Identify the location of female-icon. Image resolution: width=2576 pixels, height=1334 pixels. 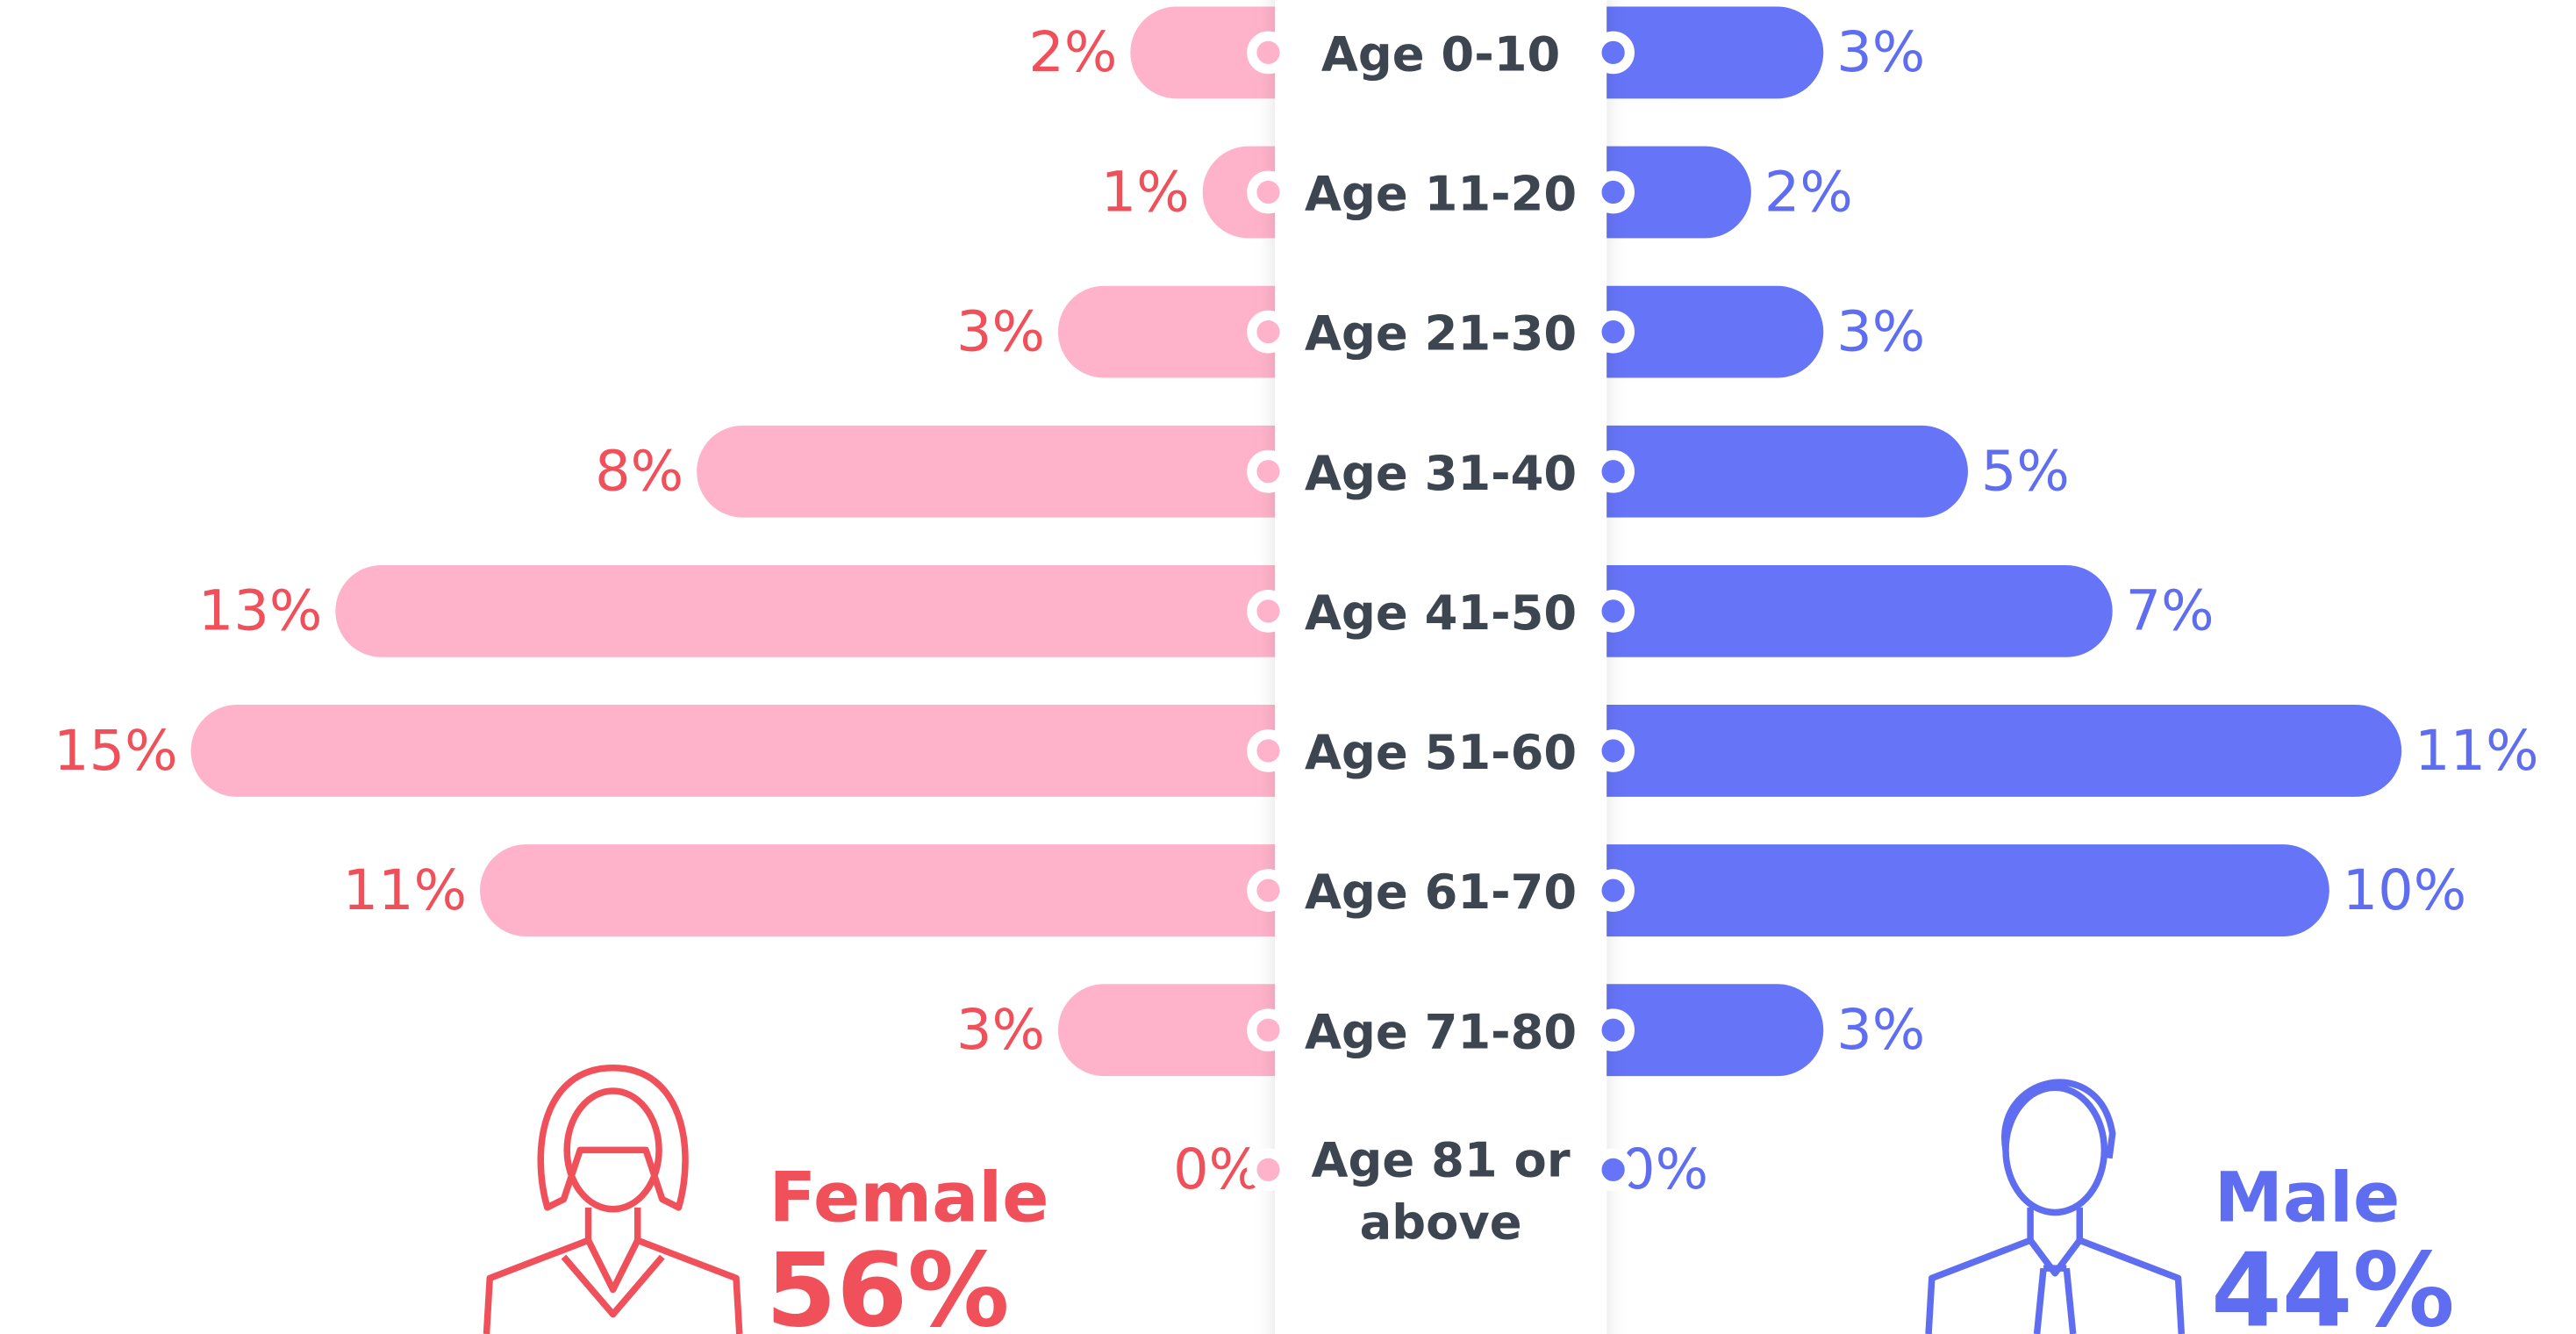
(613, 1199).